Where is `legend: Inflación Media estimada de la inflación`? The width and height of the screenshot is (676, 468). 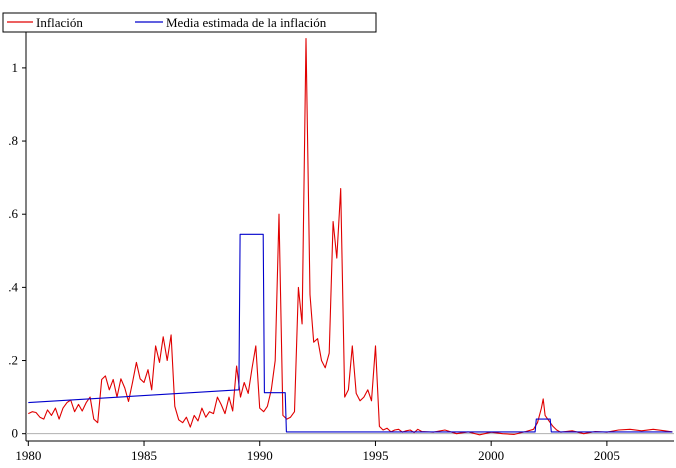 legend: Inflación Media estimada de la inflación is located at coordinates (189, 22).